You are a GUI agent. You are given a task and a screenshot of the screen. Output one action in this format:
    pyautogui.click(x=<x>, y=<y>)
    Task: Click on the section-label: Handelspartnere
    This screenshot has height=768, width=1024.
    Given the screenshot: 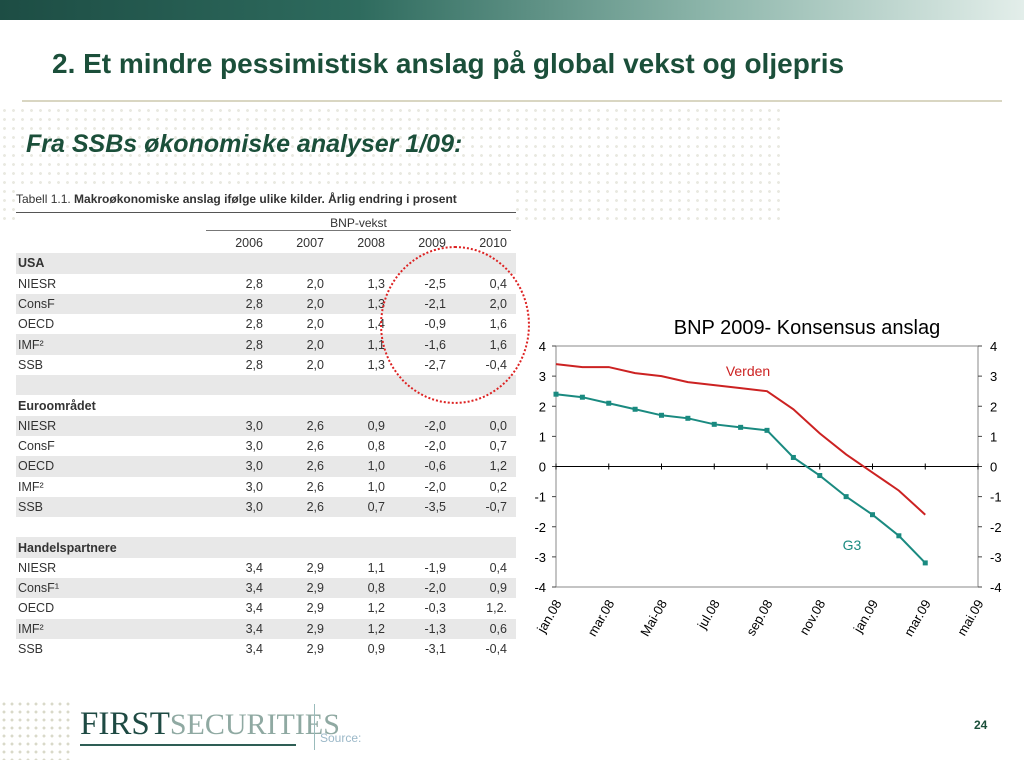 What is the action you would take?
    pyautogui.click(x=67, y=547)
    